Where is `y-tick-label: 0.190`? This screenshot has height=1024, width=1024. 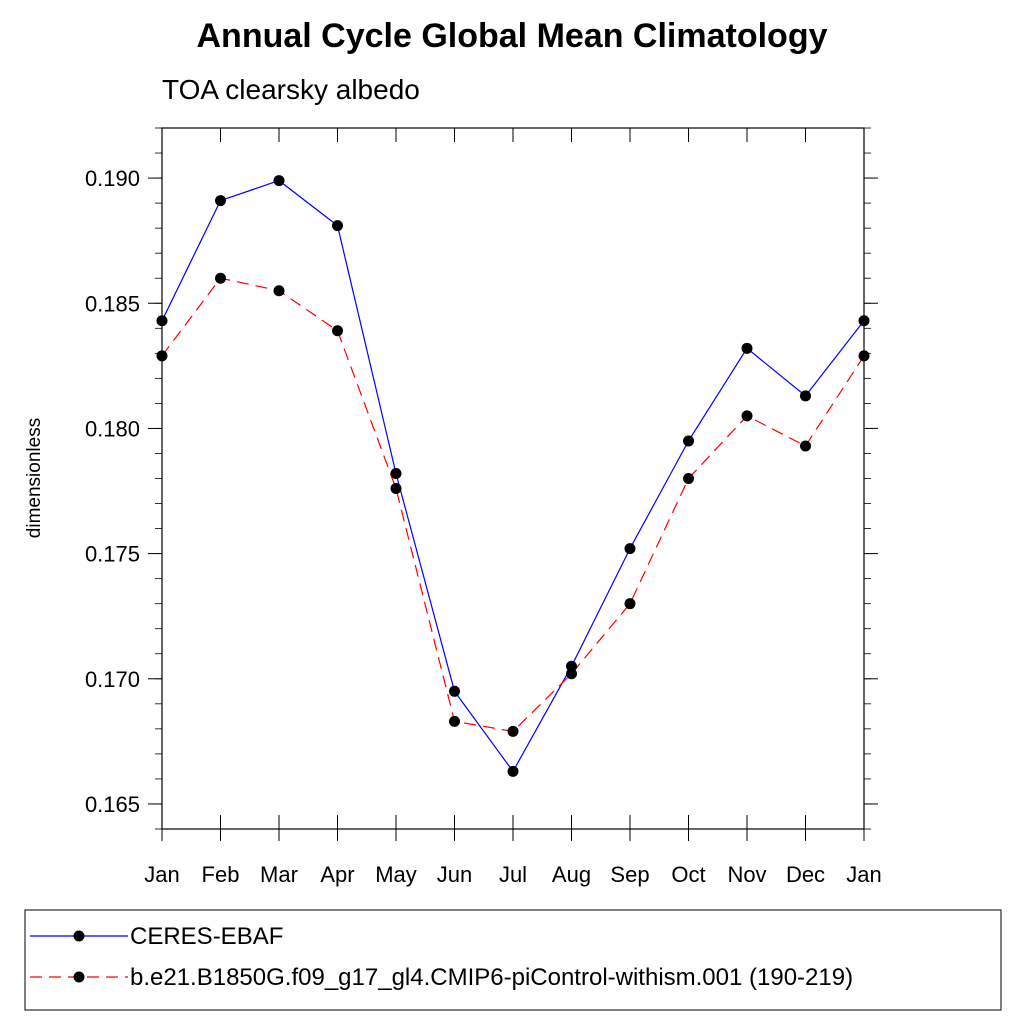 y-tick-label: 0.190 is located at coordinates (112, 178).